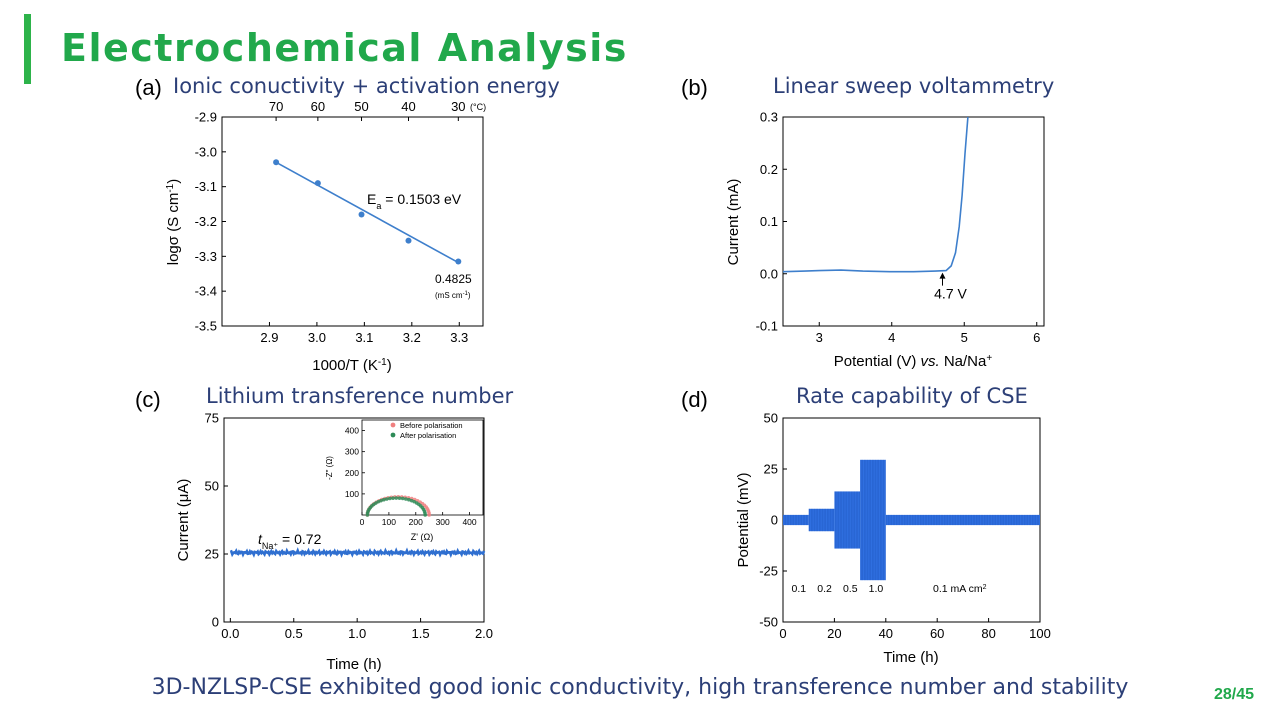 The width and height of the screenshot is (1280, 720). I want to click on inset-point-before, so click(429, 515).